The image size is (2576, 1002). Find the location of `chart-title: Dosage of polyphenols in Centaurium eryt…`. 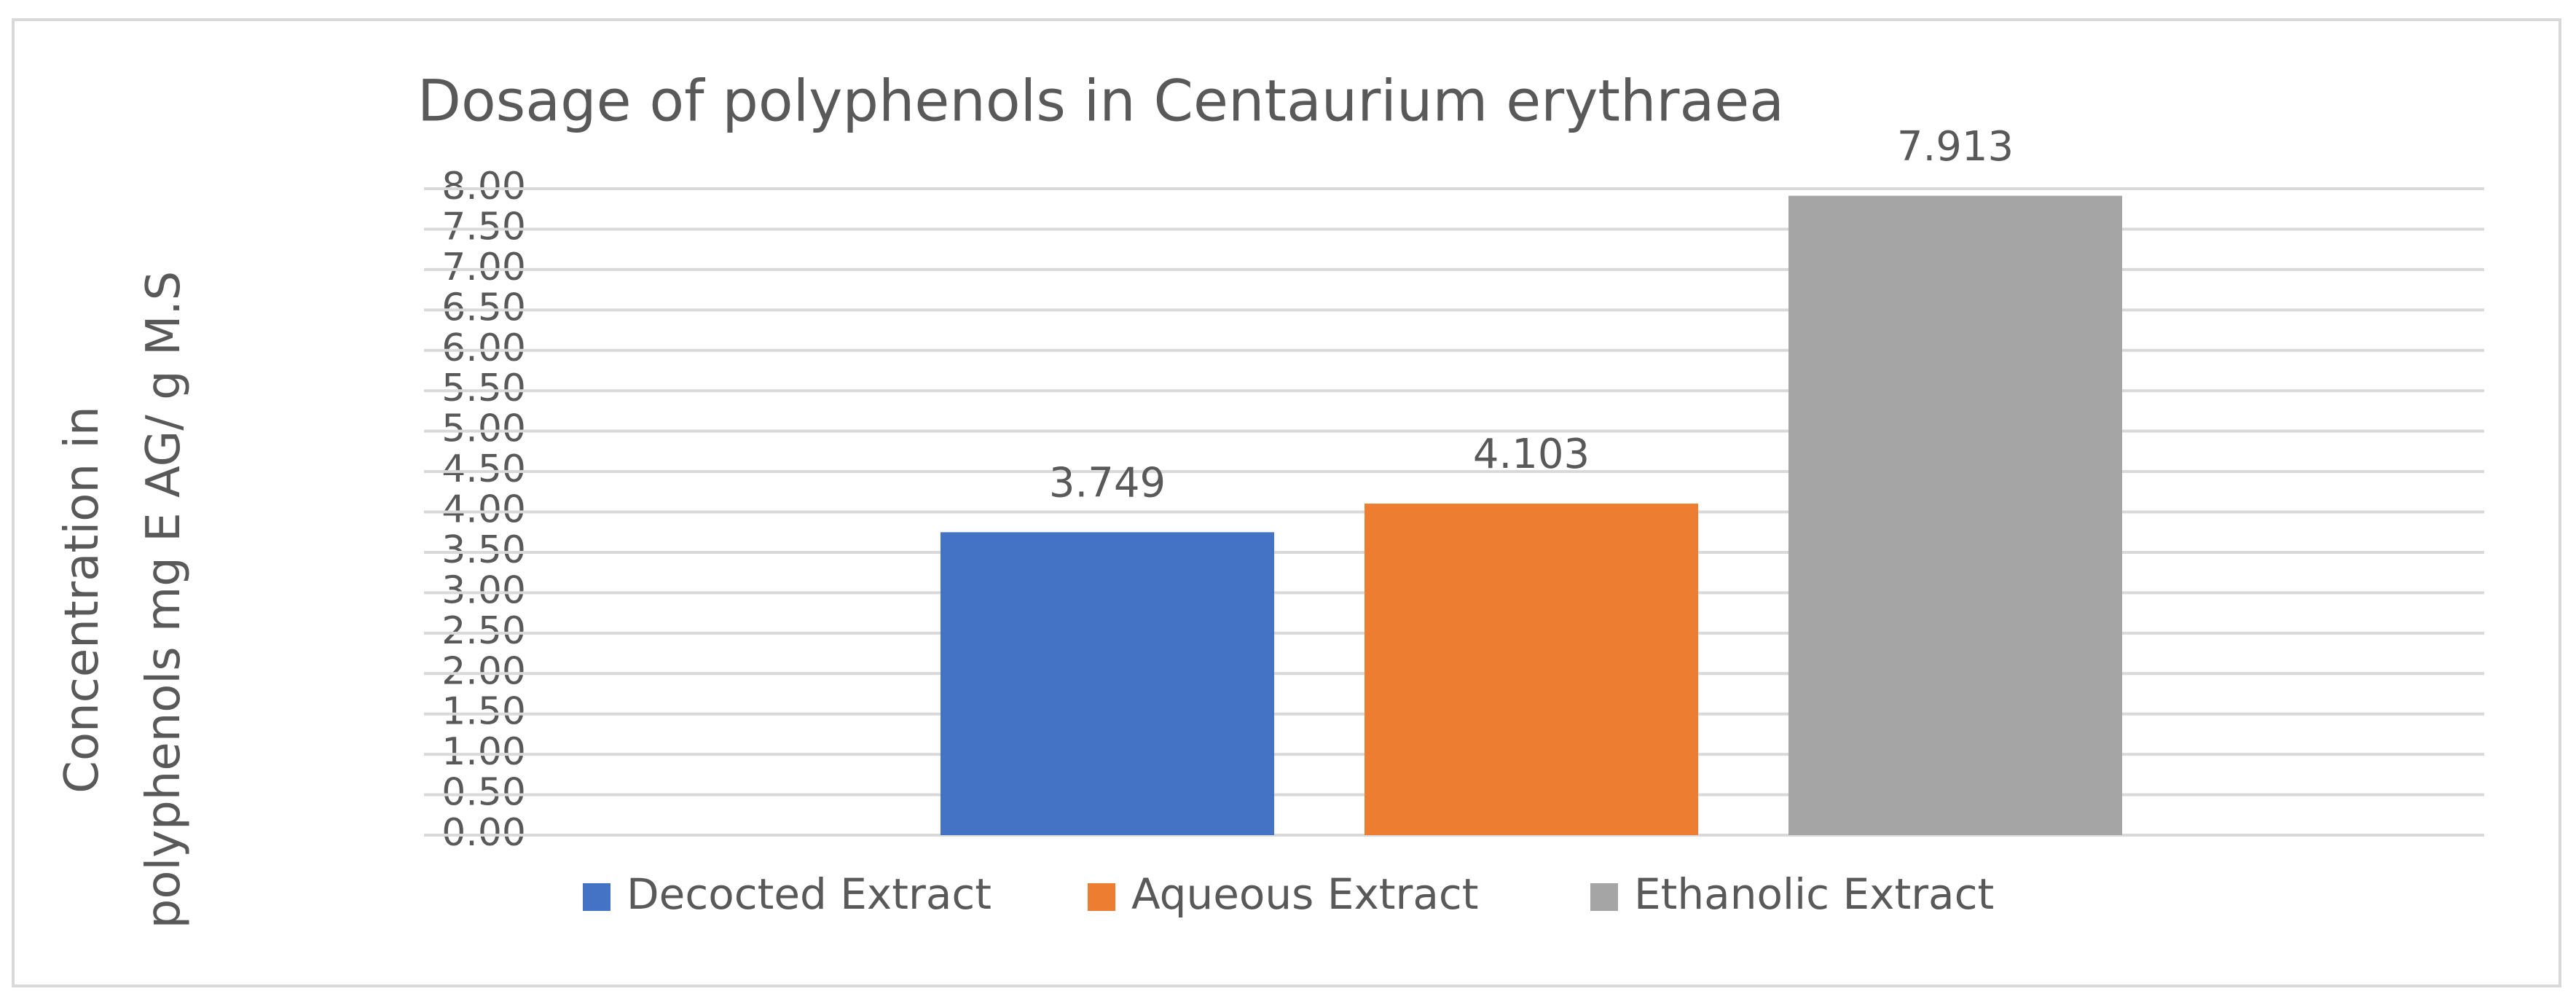

chart-title: Dosage of polyphenols in Centaurium eryt… is located at coordinates (1100, 102).